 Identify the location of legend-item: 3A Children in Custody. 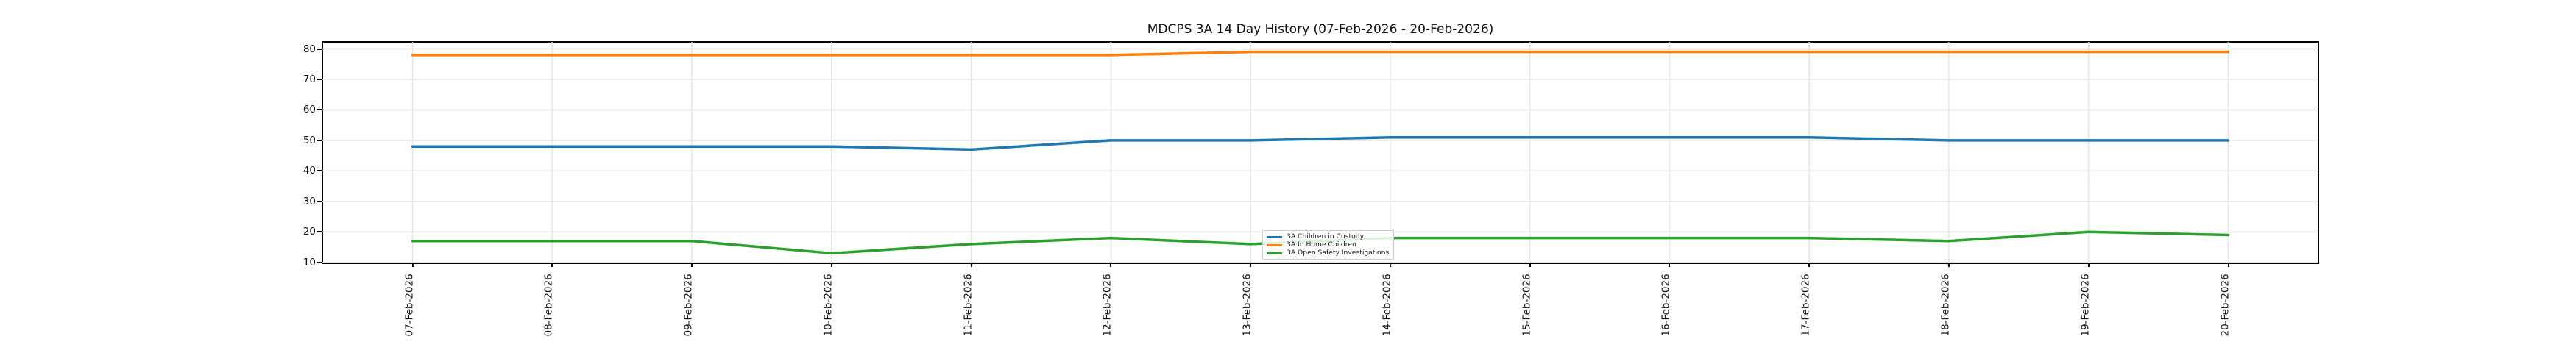
(1328, 237).